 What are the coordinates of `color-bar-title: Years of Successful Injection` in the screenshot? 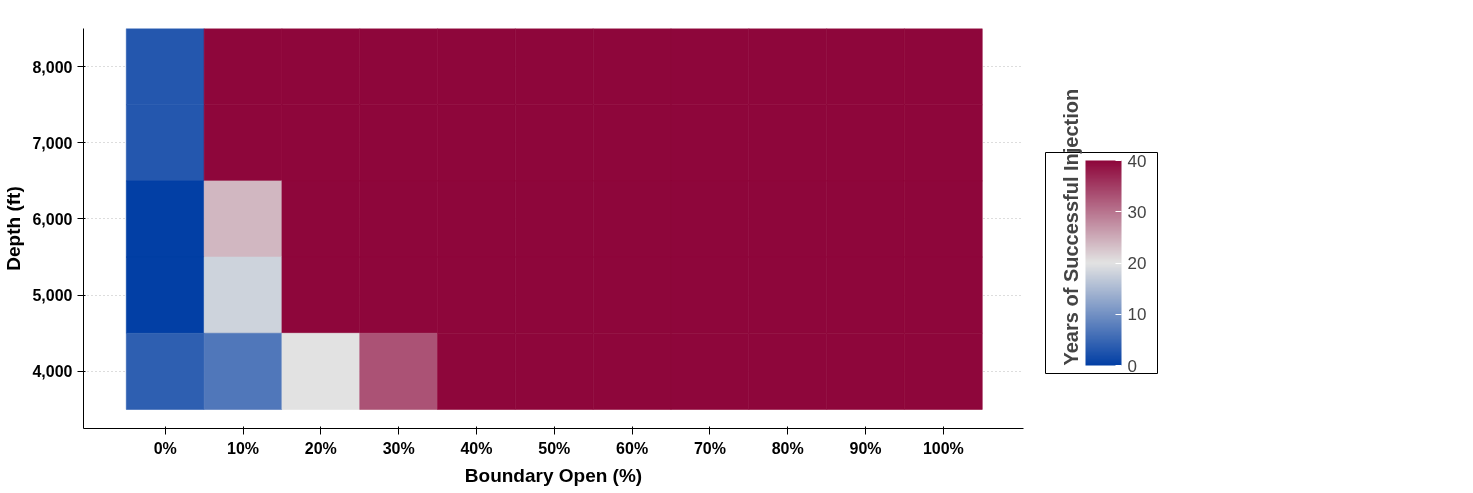 It's located at (1070, 227).